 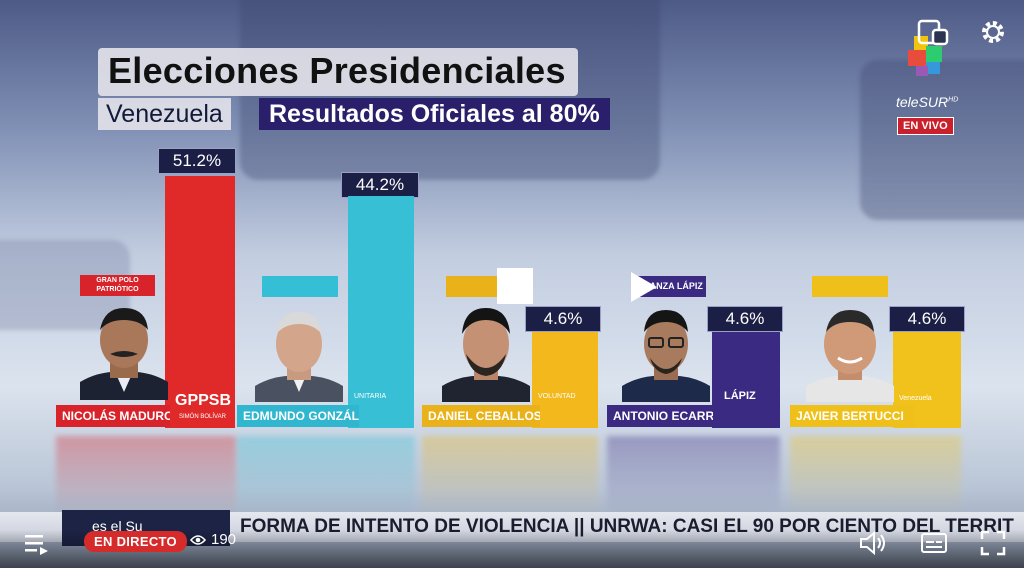 I want to click on candidate-bar: LÁPIZ, so click(x=746, y=380).